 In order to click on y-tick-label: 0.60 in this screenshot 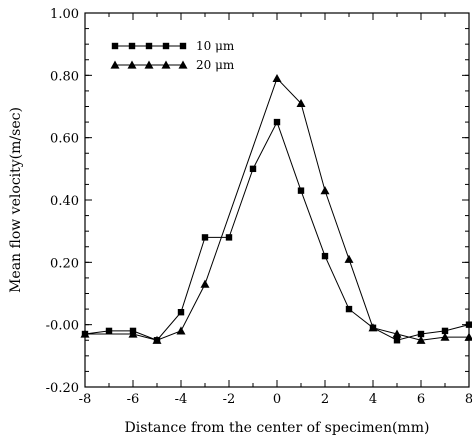, I will do `click(64, 139)`.